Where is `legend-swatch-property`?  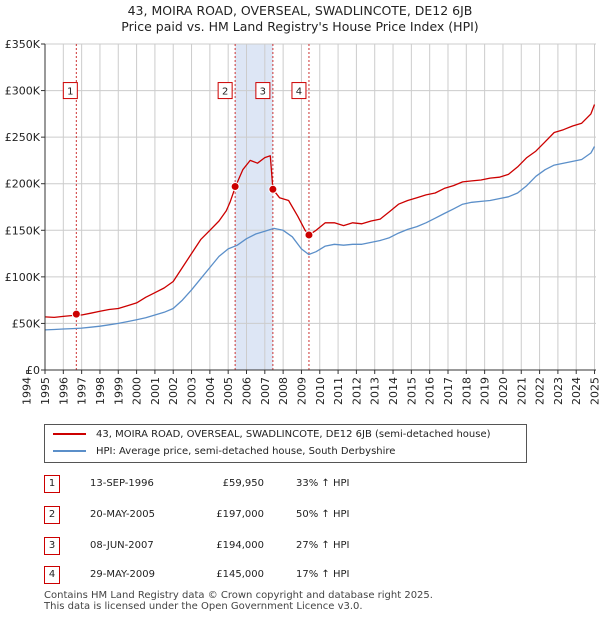
legend-swatch-property is located at coordinates (69, 434).